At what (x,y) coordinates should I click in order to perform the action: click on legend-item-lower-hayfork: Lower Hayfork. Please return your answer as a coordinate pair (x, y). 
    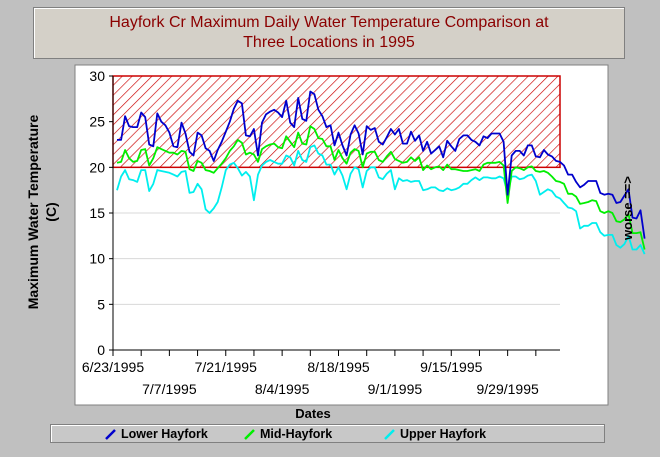
    Looking at the image, I should click on (156, 433).